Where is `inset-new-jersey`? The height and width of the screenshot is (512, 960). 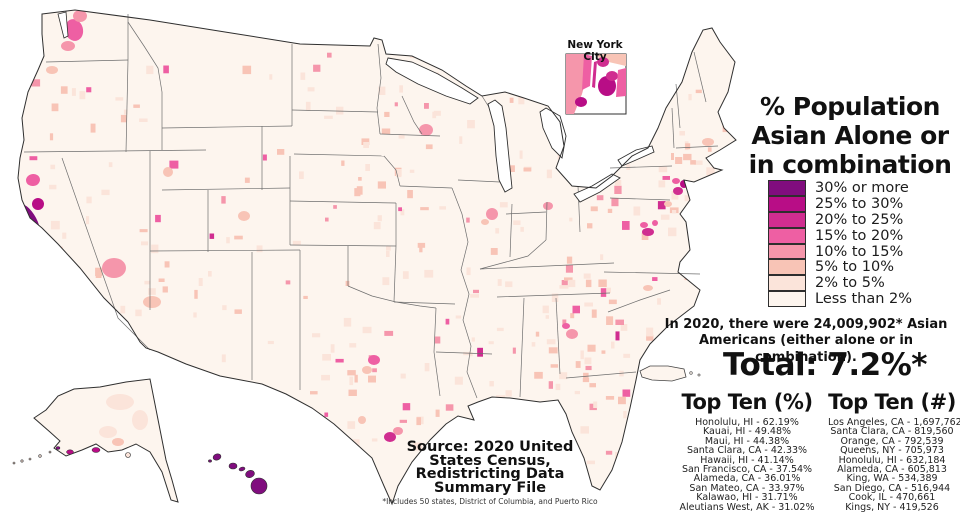 inset-new-jersey is located at coordinates (577, 84).